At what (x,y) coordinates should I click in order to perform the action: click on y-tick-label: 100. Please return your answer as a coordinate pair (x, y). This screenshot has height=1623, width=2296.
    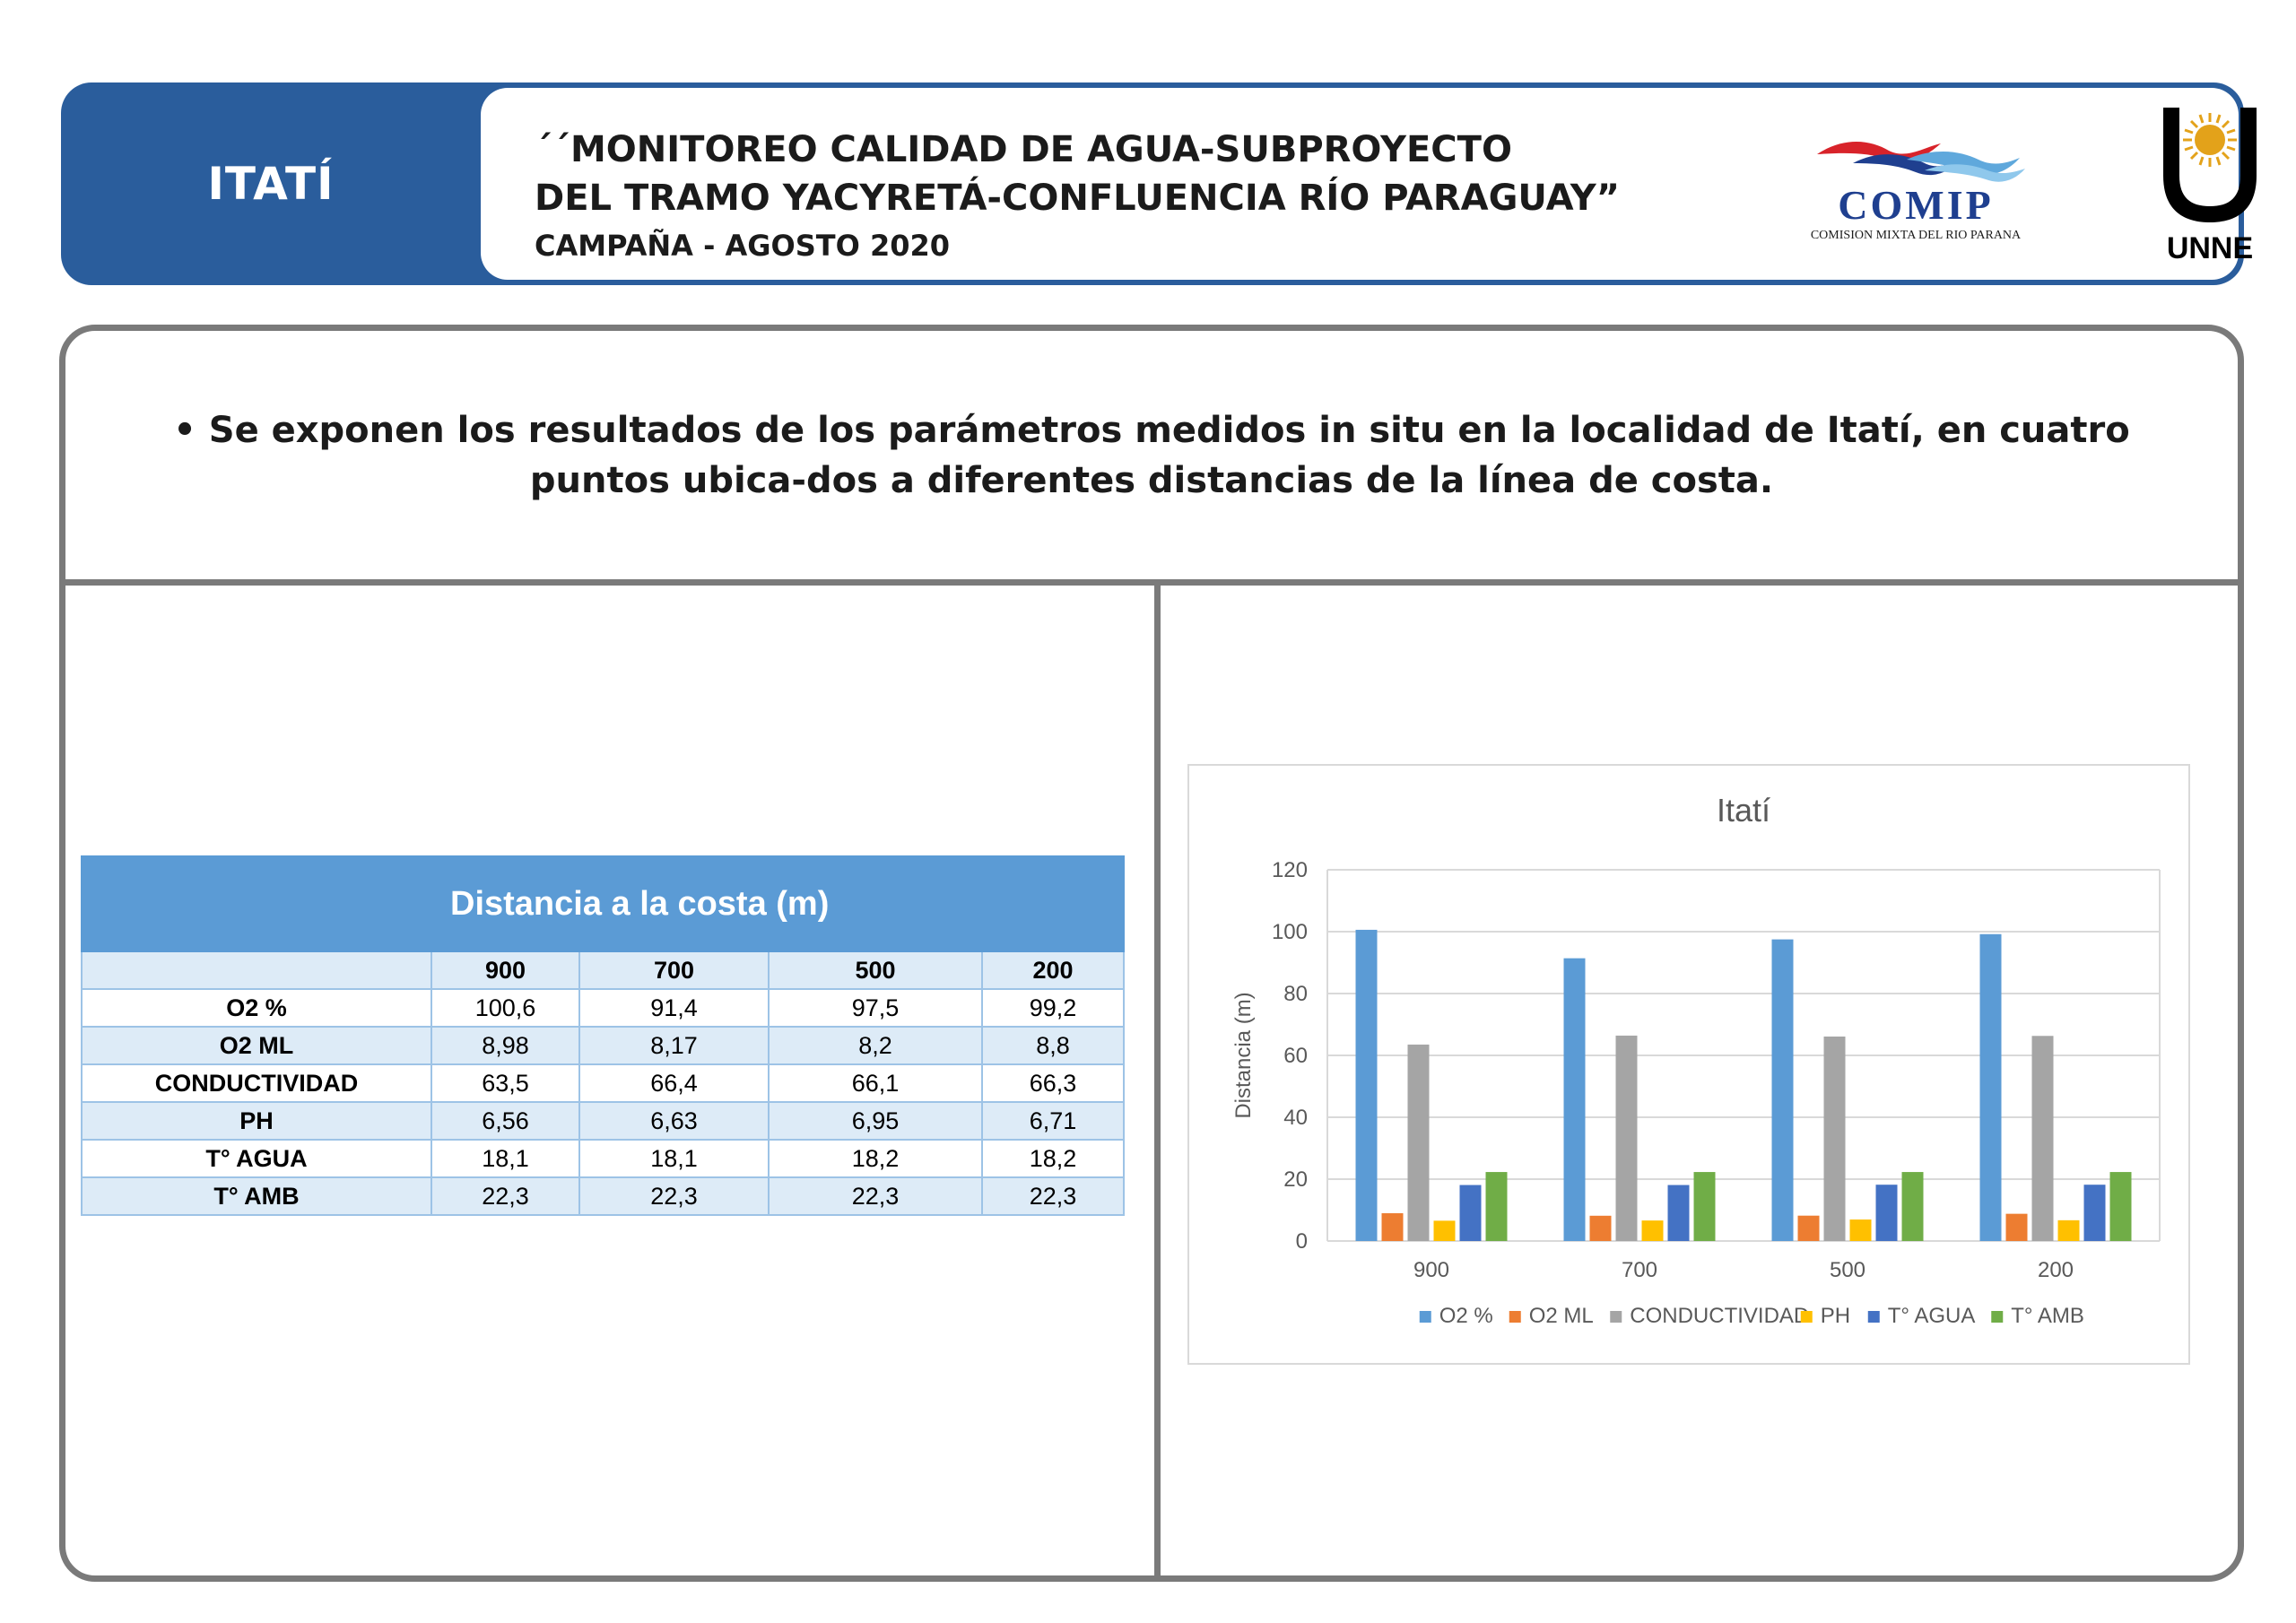
    Looking at the image, I should click on (1290, 932).